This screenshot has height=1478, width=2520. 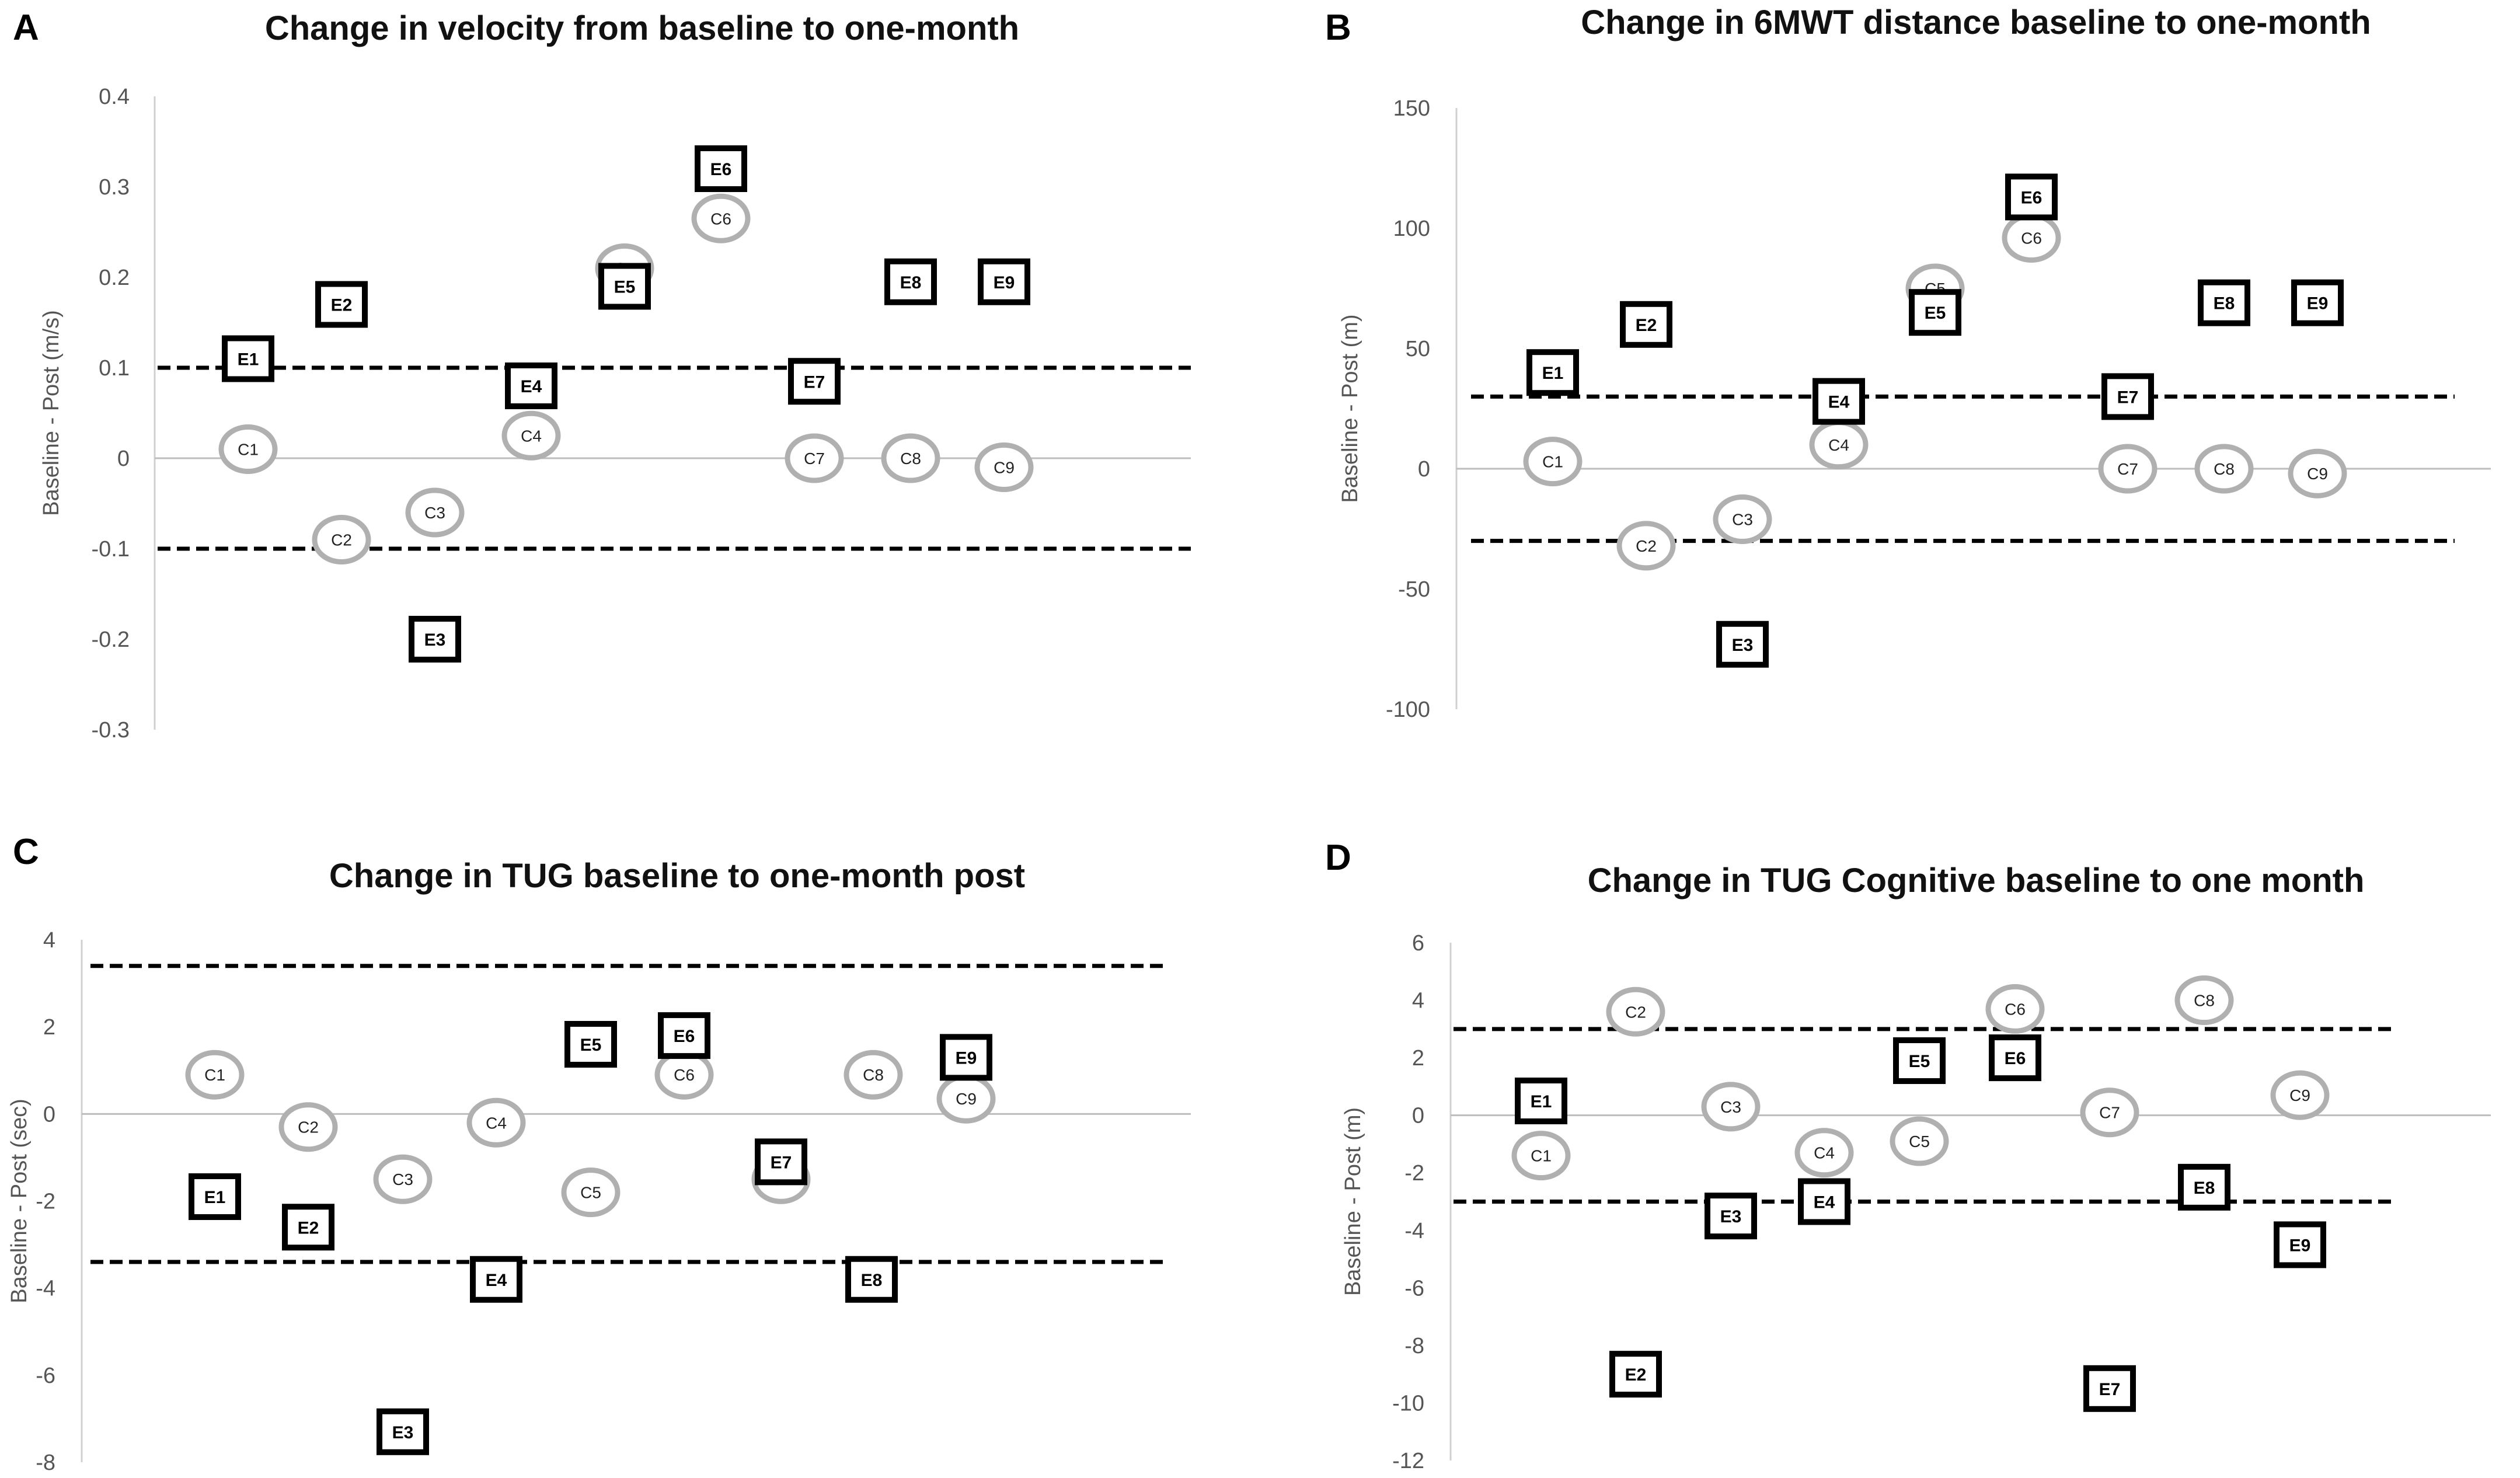 What do you see at coordinates (872, 1280) in the screenshot?
I see `experimental-point-label: E8` at bounding box center [872, 1280].